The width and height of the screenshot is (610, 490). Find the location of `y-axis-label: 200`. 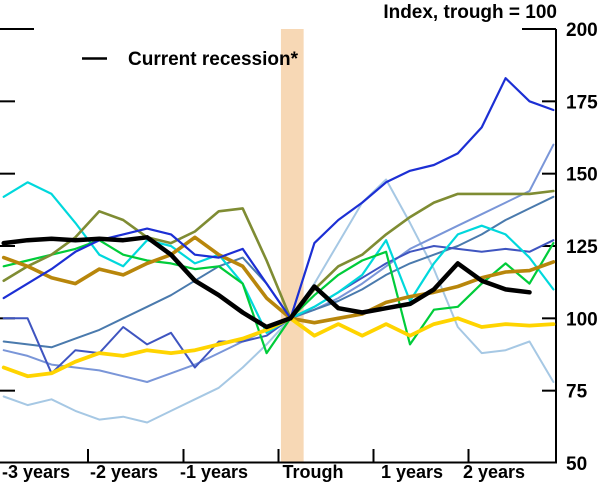

y-axis-label: 200 is located at coordinates (582, 30).